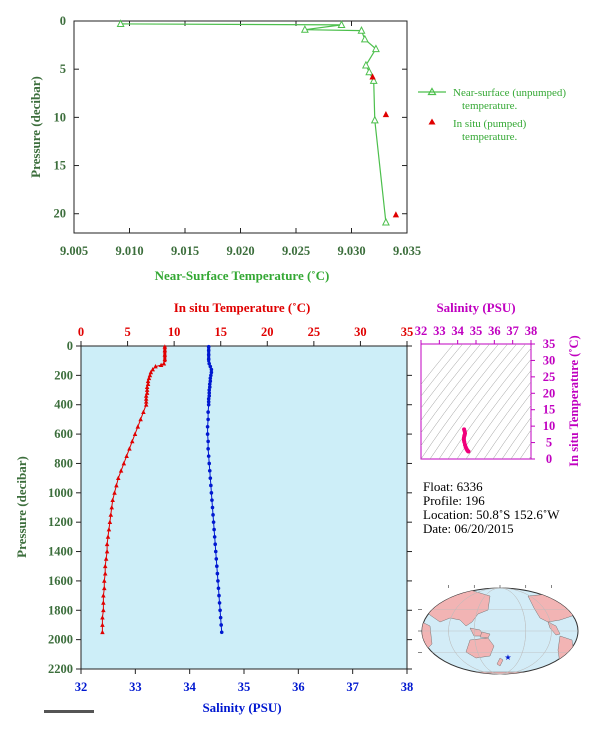 The width and height of the screenshot is (601, 732). What do you see at coordinates (174, 332) in the screenshot?
I see `temperature-tick-label: 10` at bounding box center [174, 332].